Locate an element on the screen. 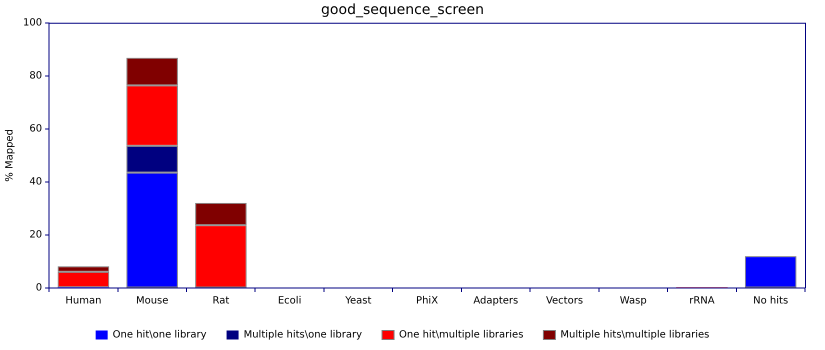 The height and width of the screenshot is (350, 825). legend-label: Multiple hits\multiple libraries is located at coordinates (635, 335).